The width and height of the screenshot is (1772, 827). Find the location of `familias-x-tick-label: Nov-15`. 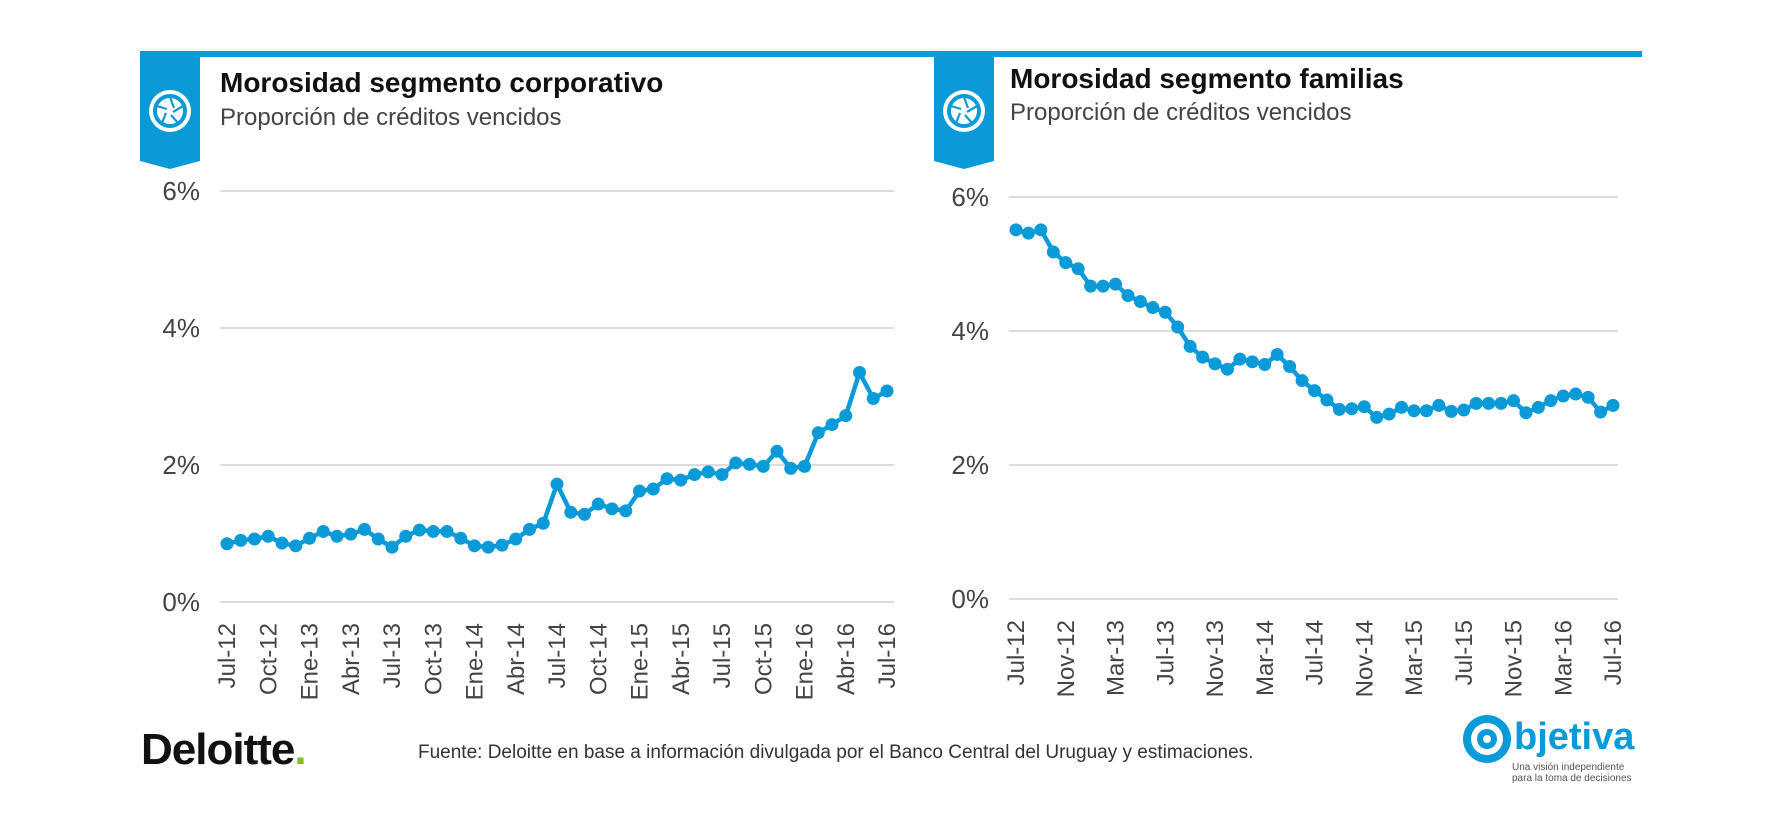

familias-x-tick-label: Nov-15 is located at coordinates (1514, 658).